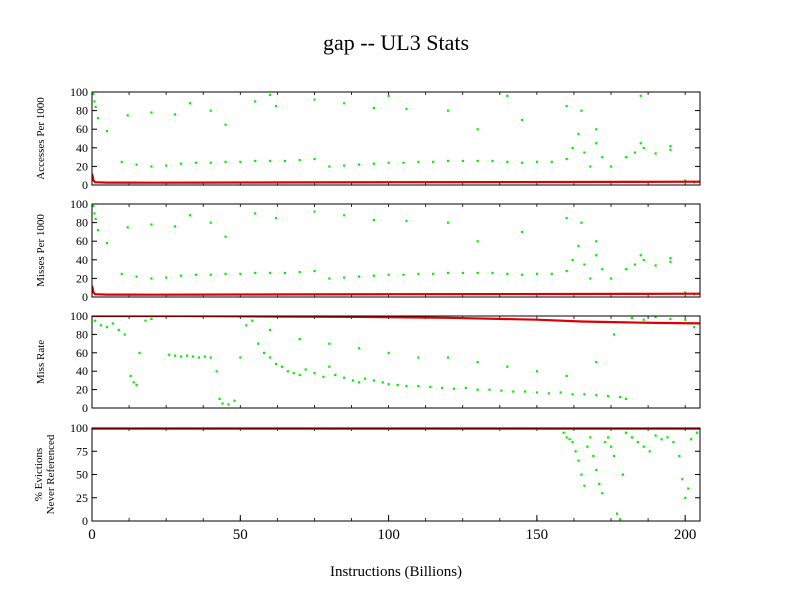 The image size is (792, 612). I want to click on x-tick-label: 200, so click(685, 535).